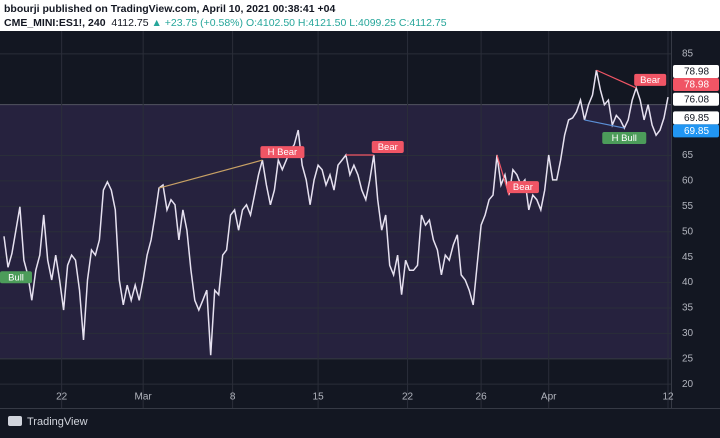  What do you see at coordinates (549, 397) in the screenshot?
I see `x-tick-label: Apr` at bounding box center [549, 397].